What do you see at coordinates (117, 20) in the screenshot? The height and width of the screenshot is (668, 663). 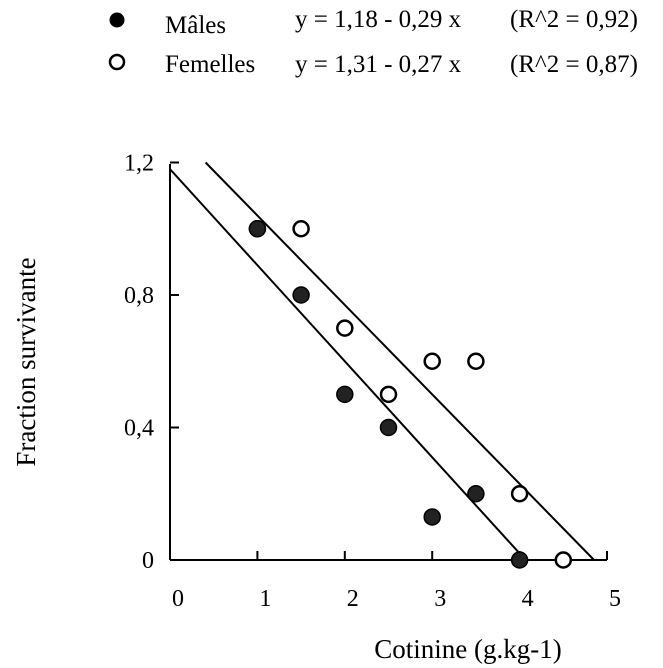 I see `legend-males-marker` at bounding box center [117, 20].